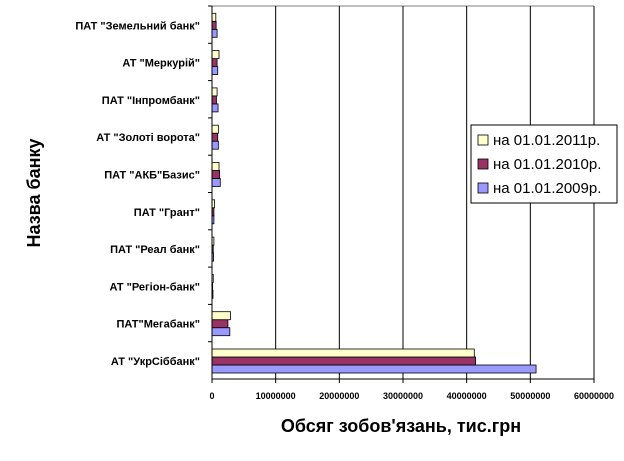 This screenshot has height=461, width=624. What do you see at coordinates (34, 192) in the screenshot?
I see `y-axis-title: Назва банку` at bounding box center [34, 192].